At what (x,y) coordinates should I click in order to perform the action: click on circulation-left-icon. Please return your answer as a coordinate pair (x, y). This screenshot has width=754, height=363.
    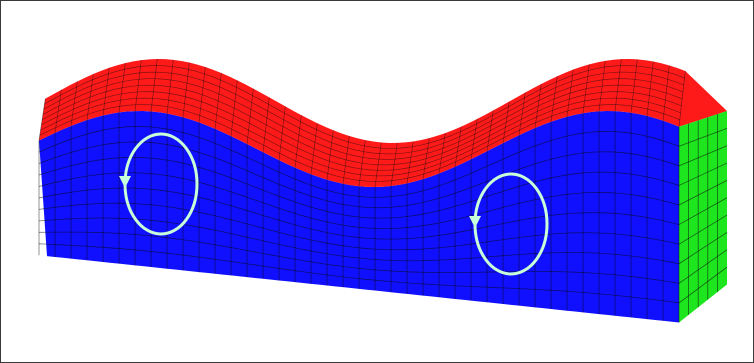
    Looking at the image, I should click on (159, 184).